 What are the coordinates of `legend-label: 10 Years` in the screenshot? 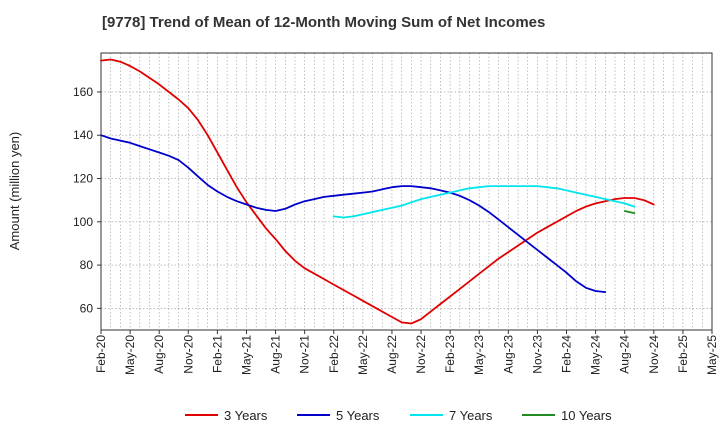 It's located at (586, 415).